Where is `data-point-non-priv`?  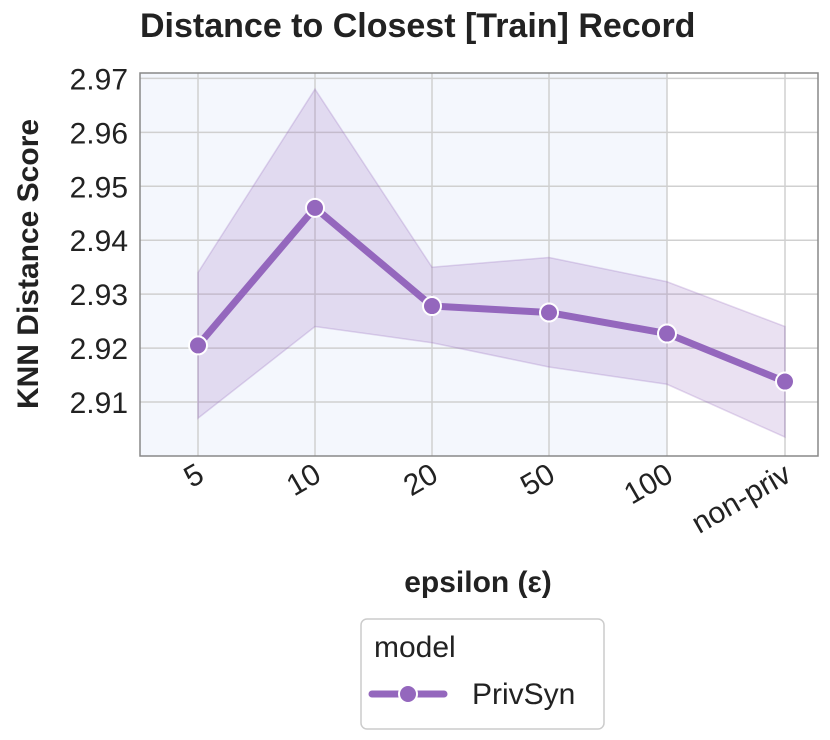
data-point-non-priv is located at coordinates (785, 381).